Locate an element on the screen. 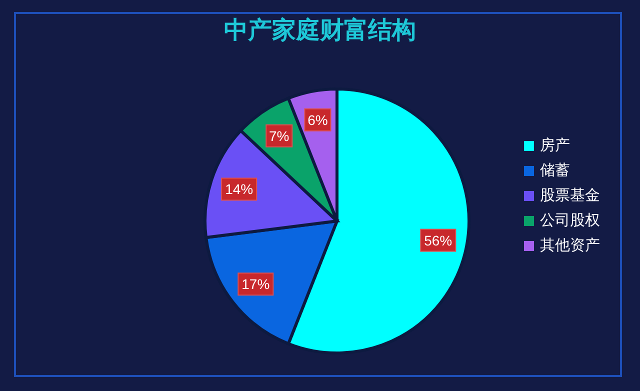 This screenshot has height=391, width=640. data-label: 7% is located at coordinates (279, 136).